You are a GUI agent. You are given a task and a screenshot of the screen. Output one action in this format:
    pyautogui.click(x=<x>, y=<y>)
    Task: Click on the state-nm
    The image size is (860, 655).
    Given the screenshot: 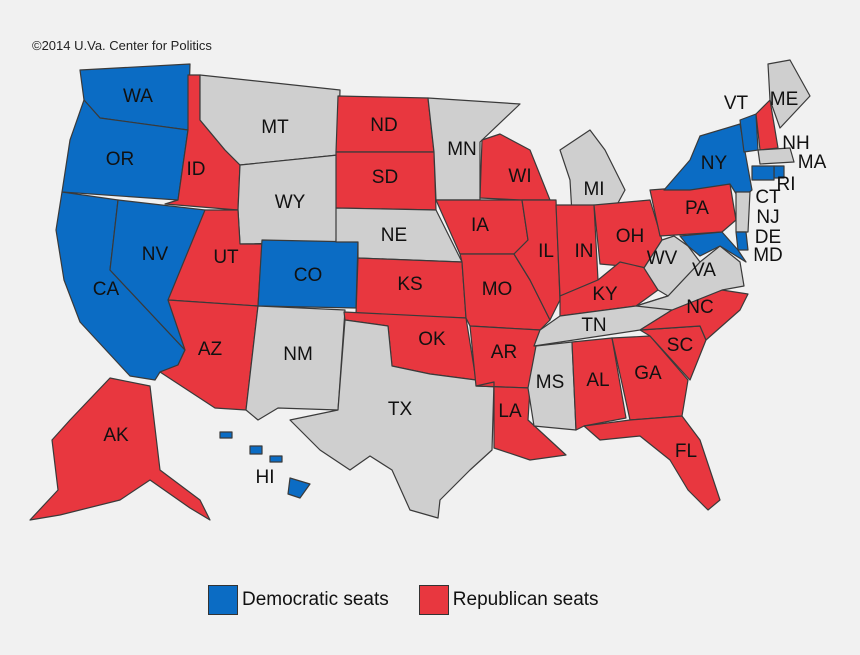 What is the action you would take?
    pyautogui.click(x=295, y=363)
    